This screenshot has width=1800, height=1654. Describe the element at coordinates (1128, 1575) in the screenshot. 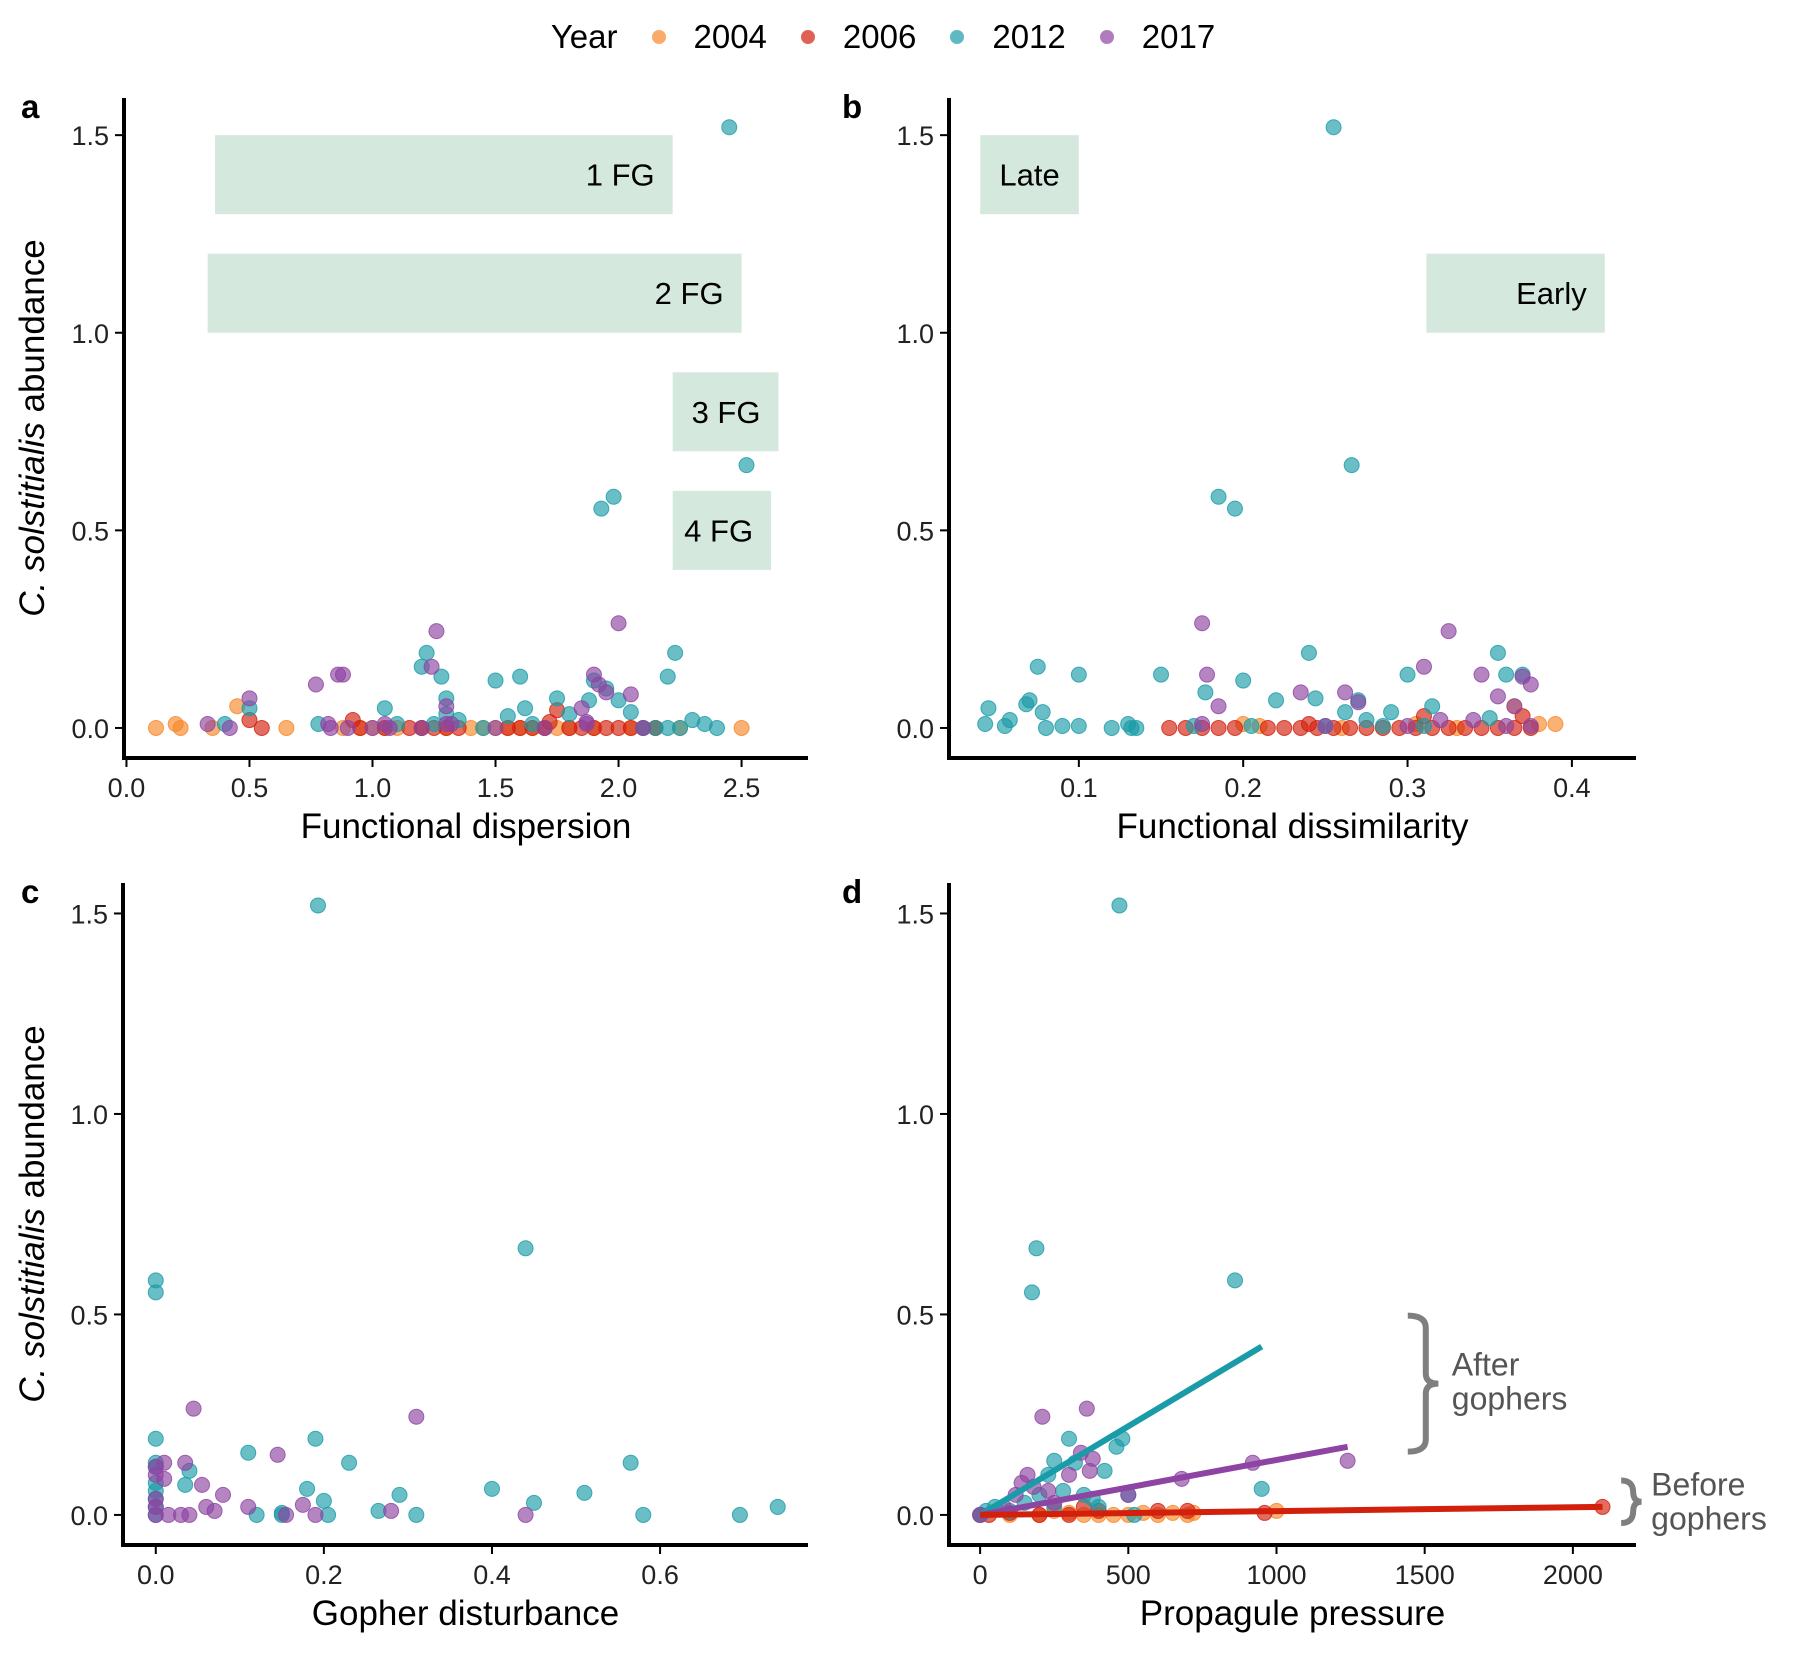

I see `x-tick-label: 500` at that location.